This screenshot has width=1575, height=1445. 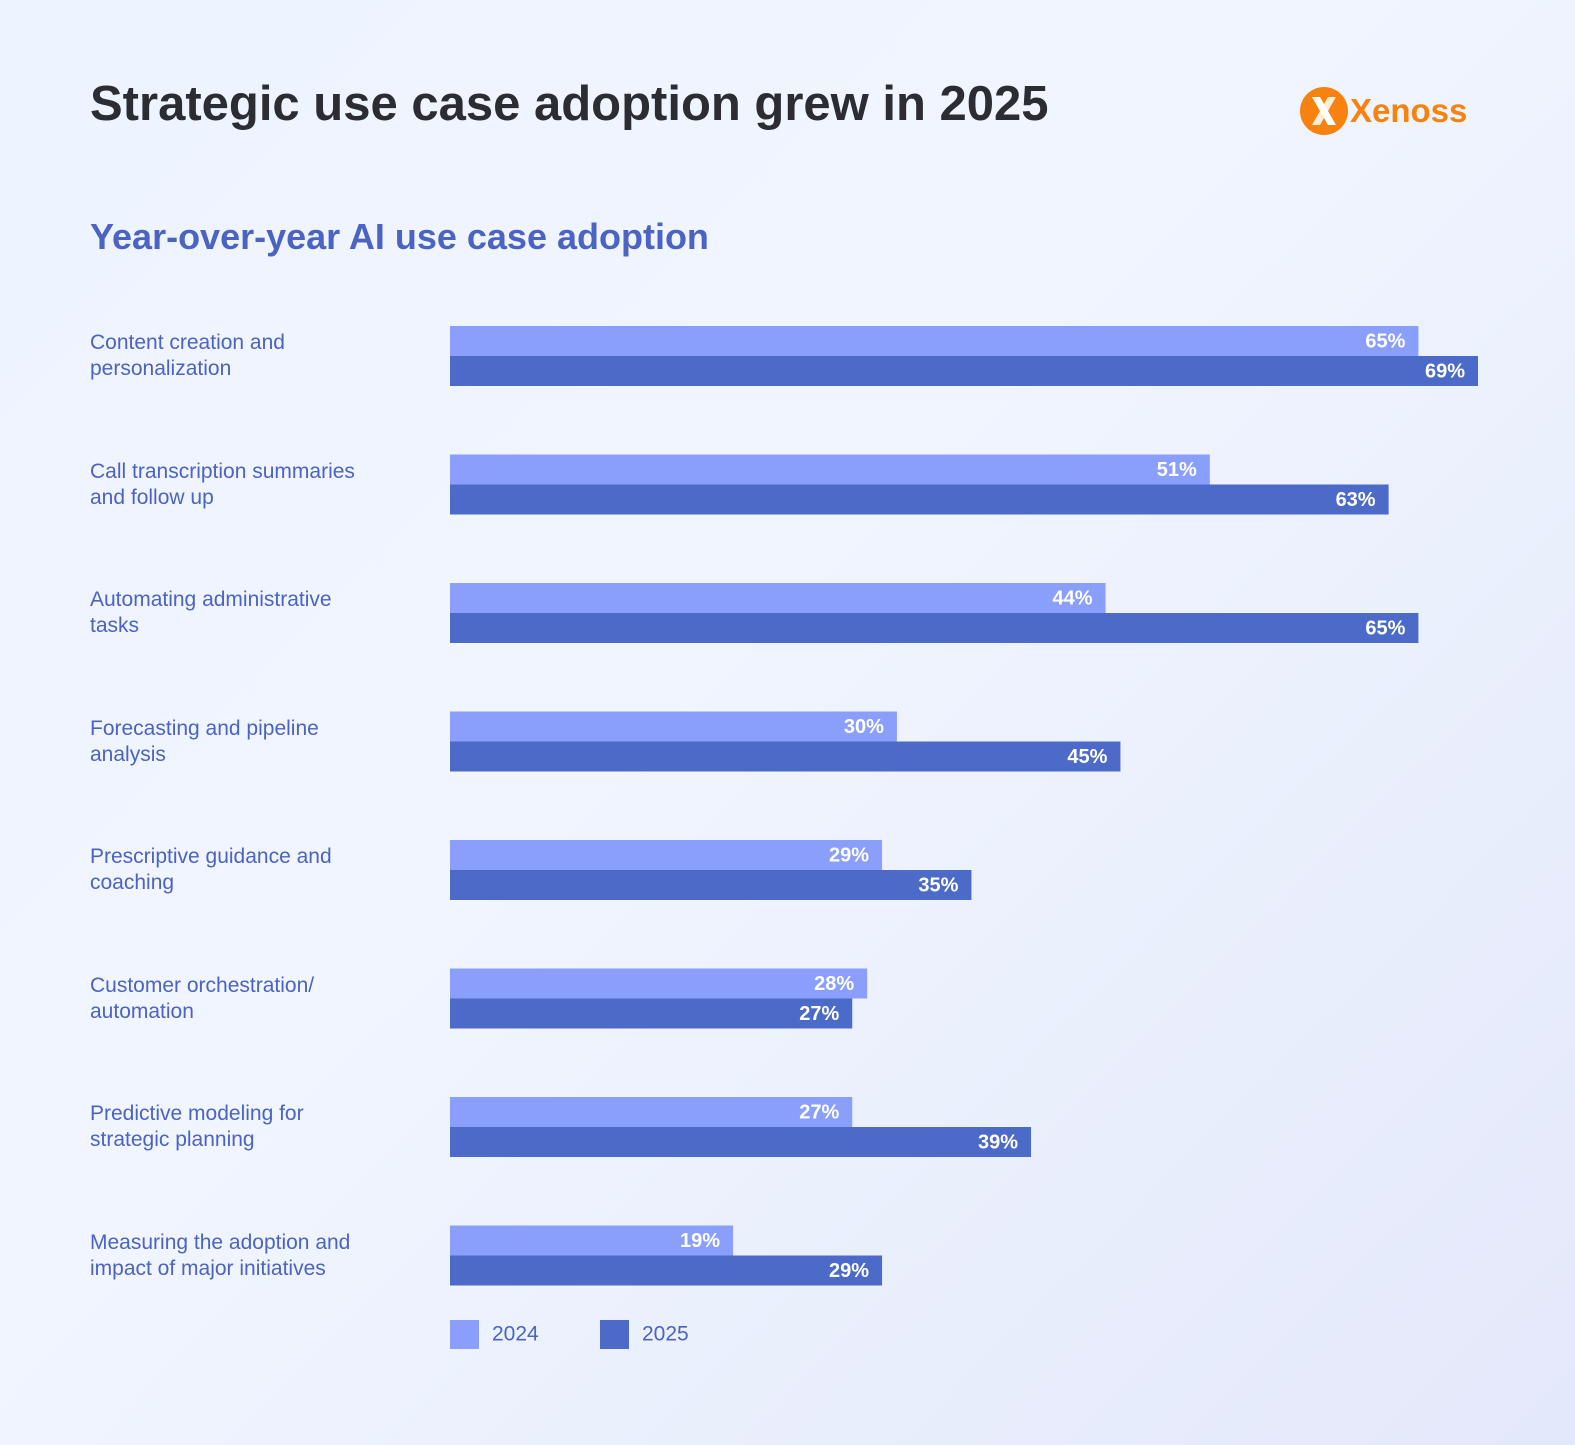 I want to click on logo-text: Xenoss, so click(x=1409, y=110).